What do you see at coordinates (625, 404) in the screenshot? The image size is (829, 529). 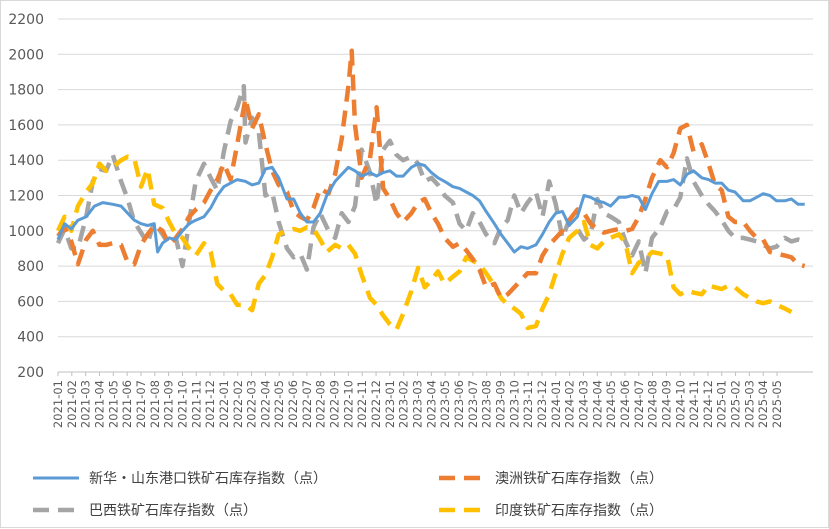 I see `x-tick-label: 2024-06` at bounding box center [625, 404].